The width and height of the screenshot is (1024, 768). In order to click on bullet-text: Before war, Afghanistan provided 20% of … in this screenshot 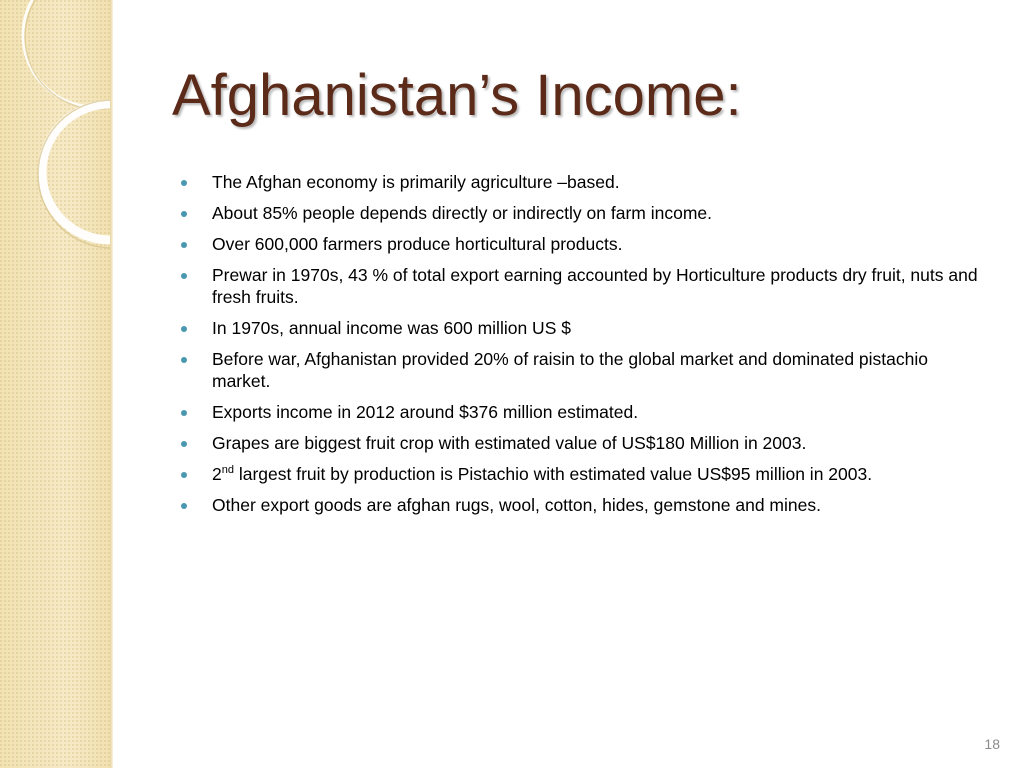, I will do `click(570, 370)`.